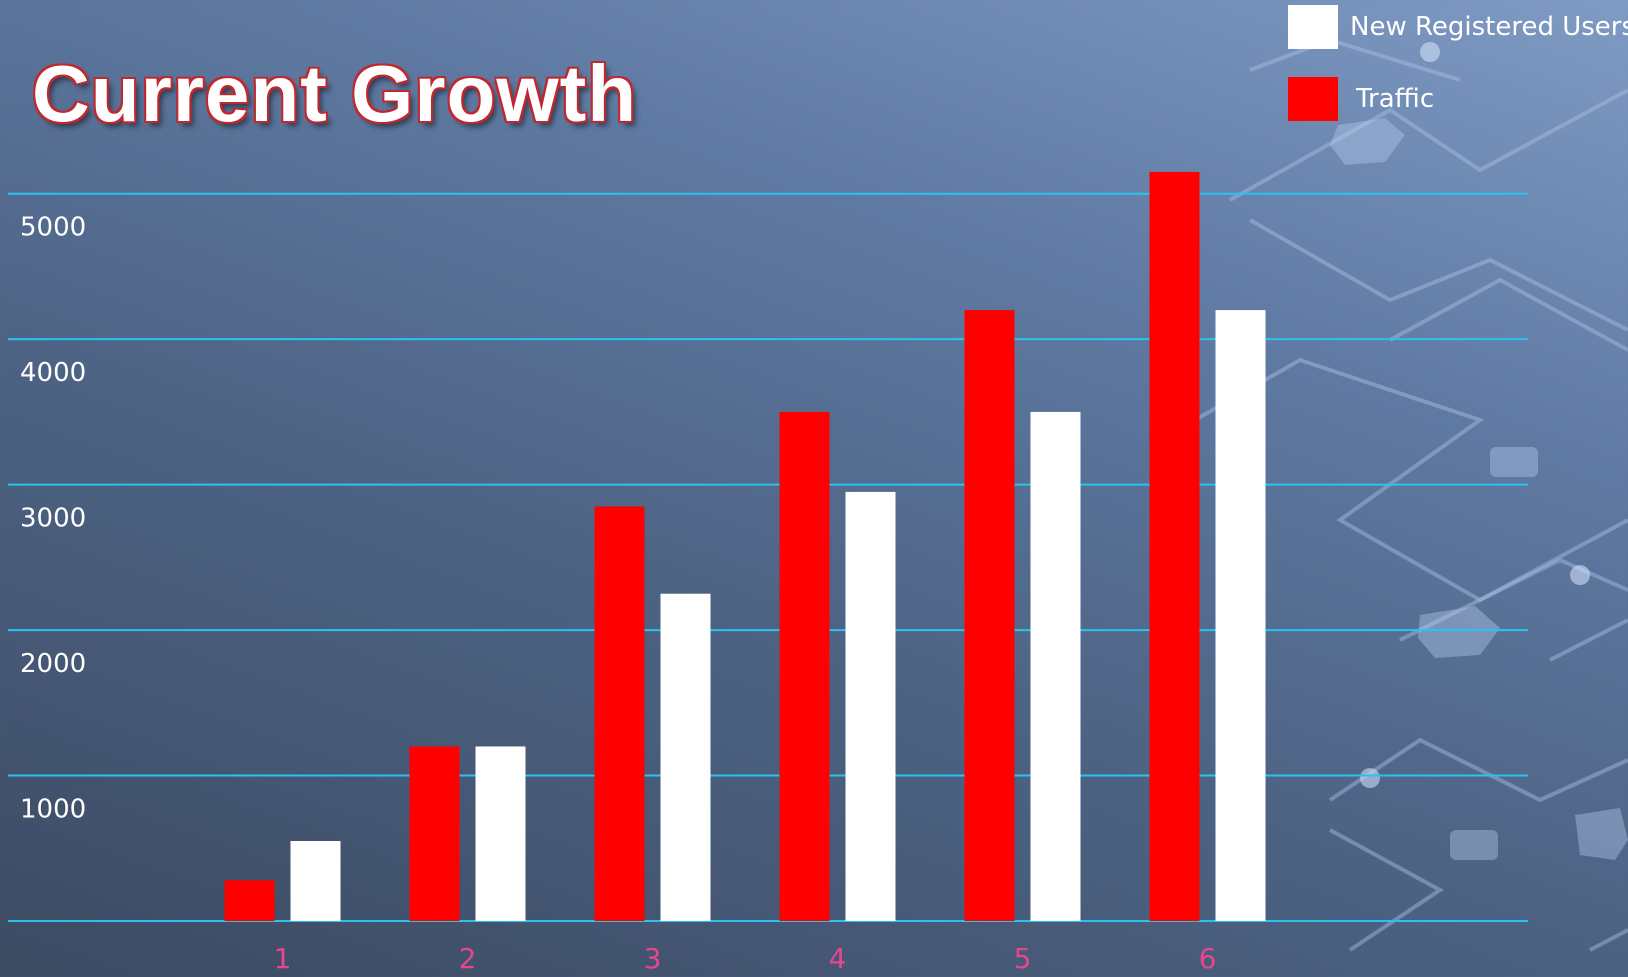 Image resolution: width=1628 pixels, height=977 pixels. What do you see at coordinates (745, 958) in the screenshot?
I see `x-axis-ticks: 1 2 3 4 5 6` at bounding box center [745, 958].